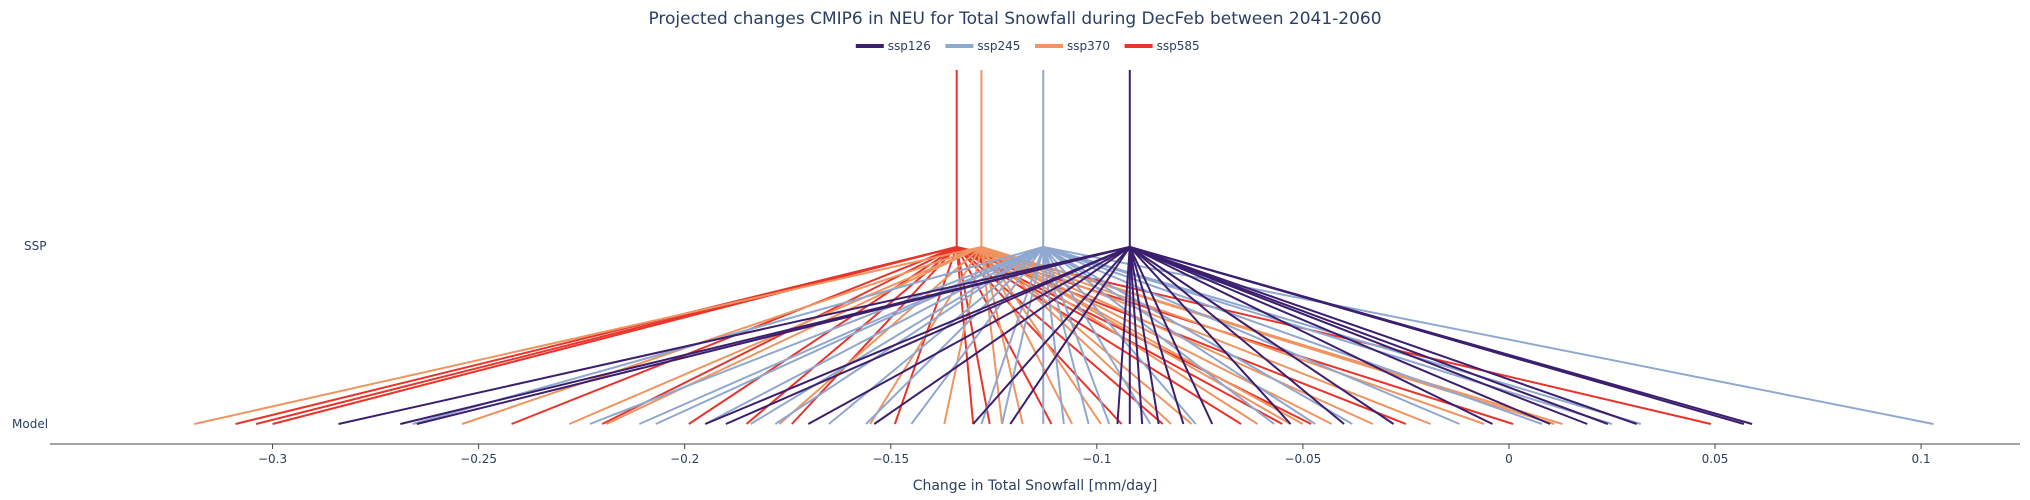 This screenshot has height=500, width=2030. Describe the element at coordinates (478, 459) in the screenshot. I see `x-tick-label: −0.25` at that location.